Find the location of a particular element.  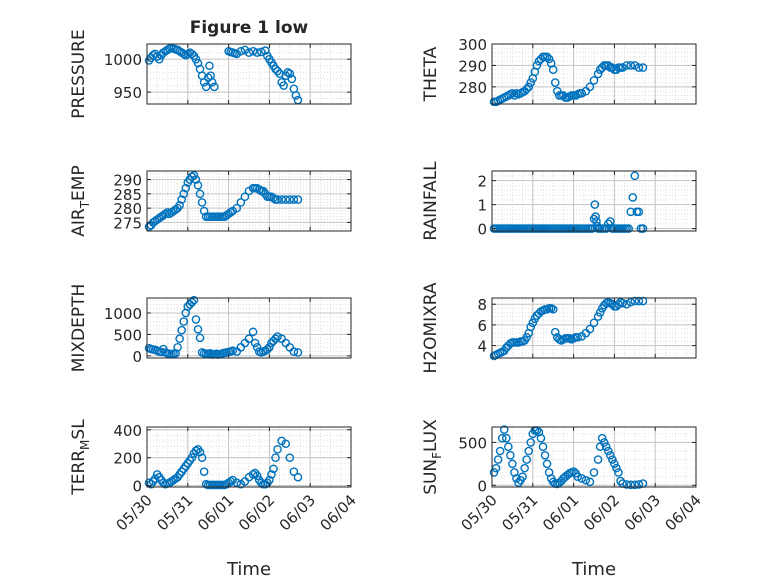

y-axis-label: TERRMSL is located at coordinates (80, 457).